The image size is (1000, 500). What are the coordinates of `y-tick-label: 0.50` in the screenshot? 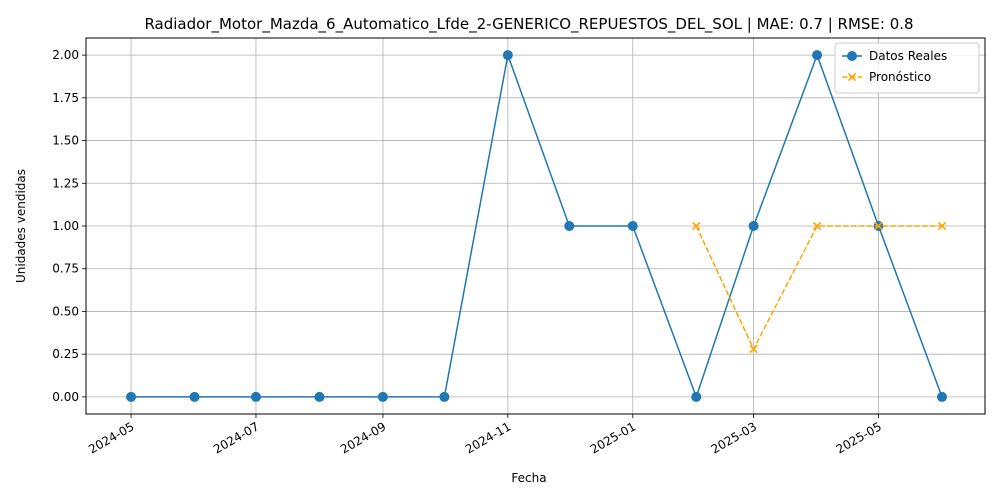 It's located at (65, 311).